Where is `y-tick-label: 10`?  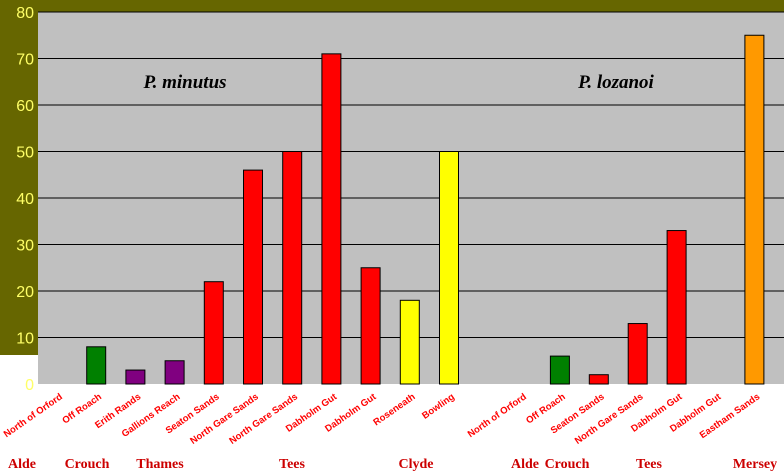 y-tick-label: 10 is located at coordinates (25, 339).